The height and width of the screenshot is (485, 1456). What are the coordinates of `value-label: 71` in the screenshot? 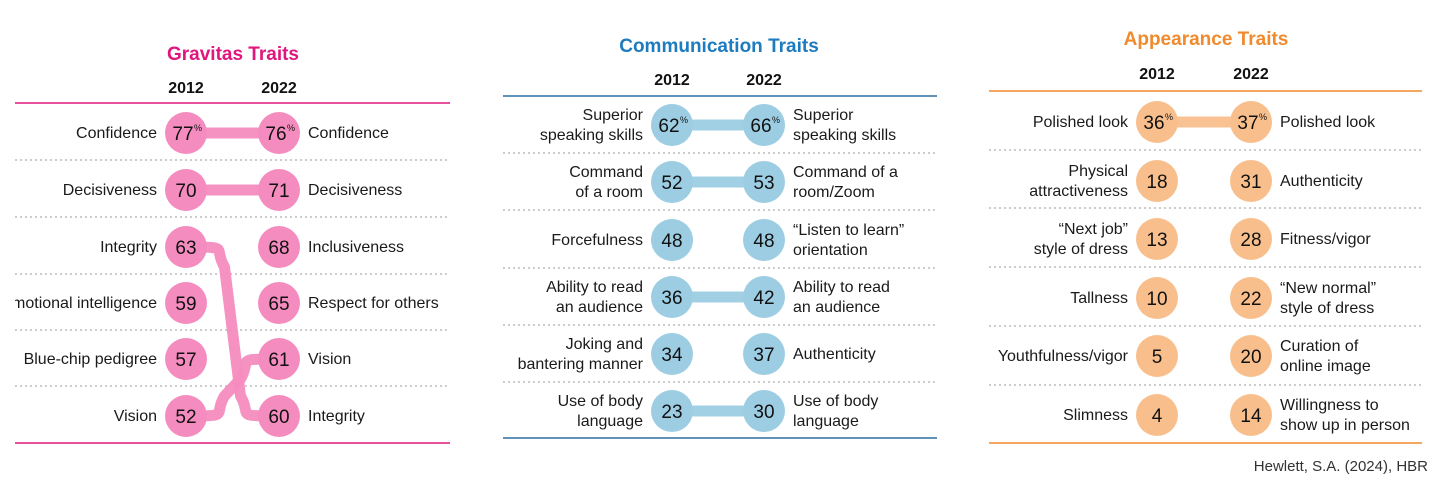 It's located at (278, 191).